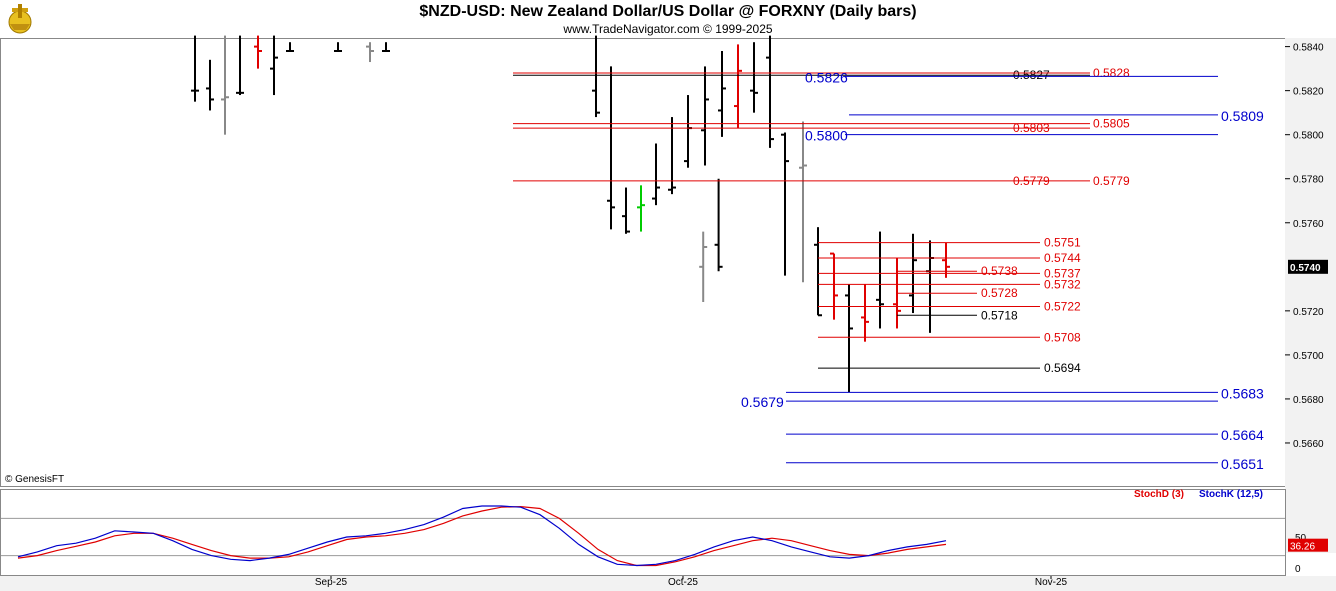 The width and height of the screenshot is (1336, 591). Describe the element at coordinates (1062, 258) in the screenshot. I see `level-label: 0.5744` at that location.